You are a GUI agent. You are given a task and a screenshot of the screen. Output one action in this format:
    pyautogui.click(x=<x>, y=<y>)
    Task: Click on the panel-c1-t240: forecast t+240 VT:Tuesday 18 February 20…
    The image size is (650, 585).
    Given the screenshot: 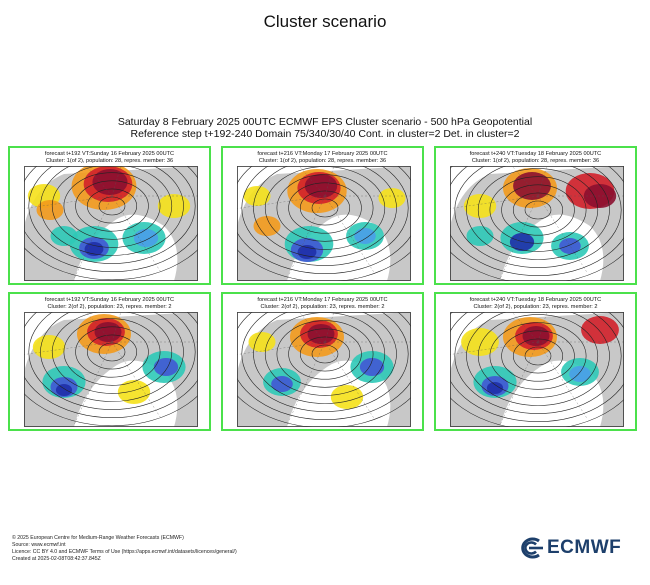 What is the action you would take?
    pyautogui.click(x=535, y=215)
    